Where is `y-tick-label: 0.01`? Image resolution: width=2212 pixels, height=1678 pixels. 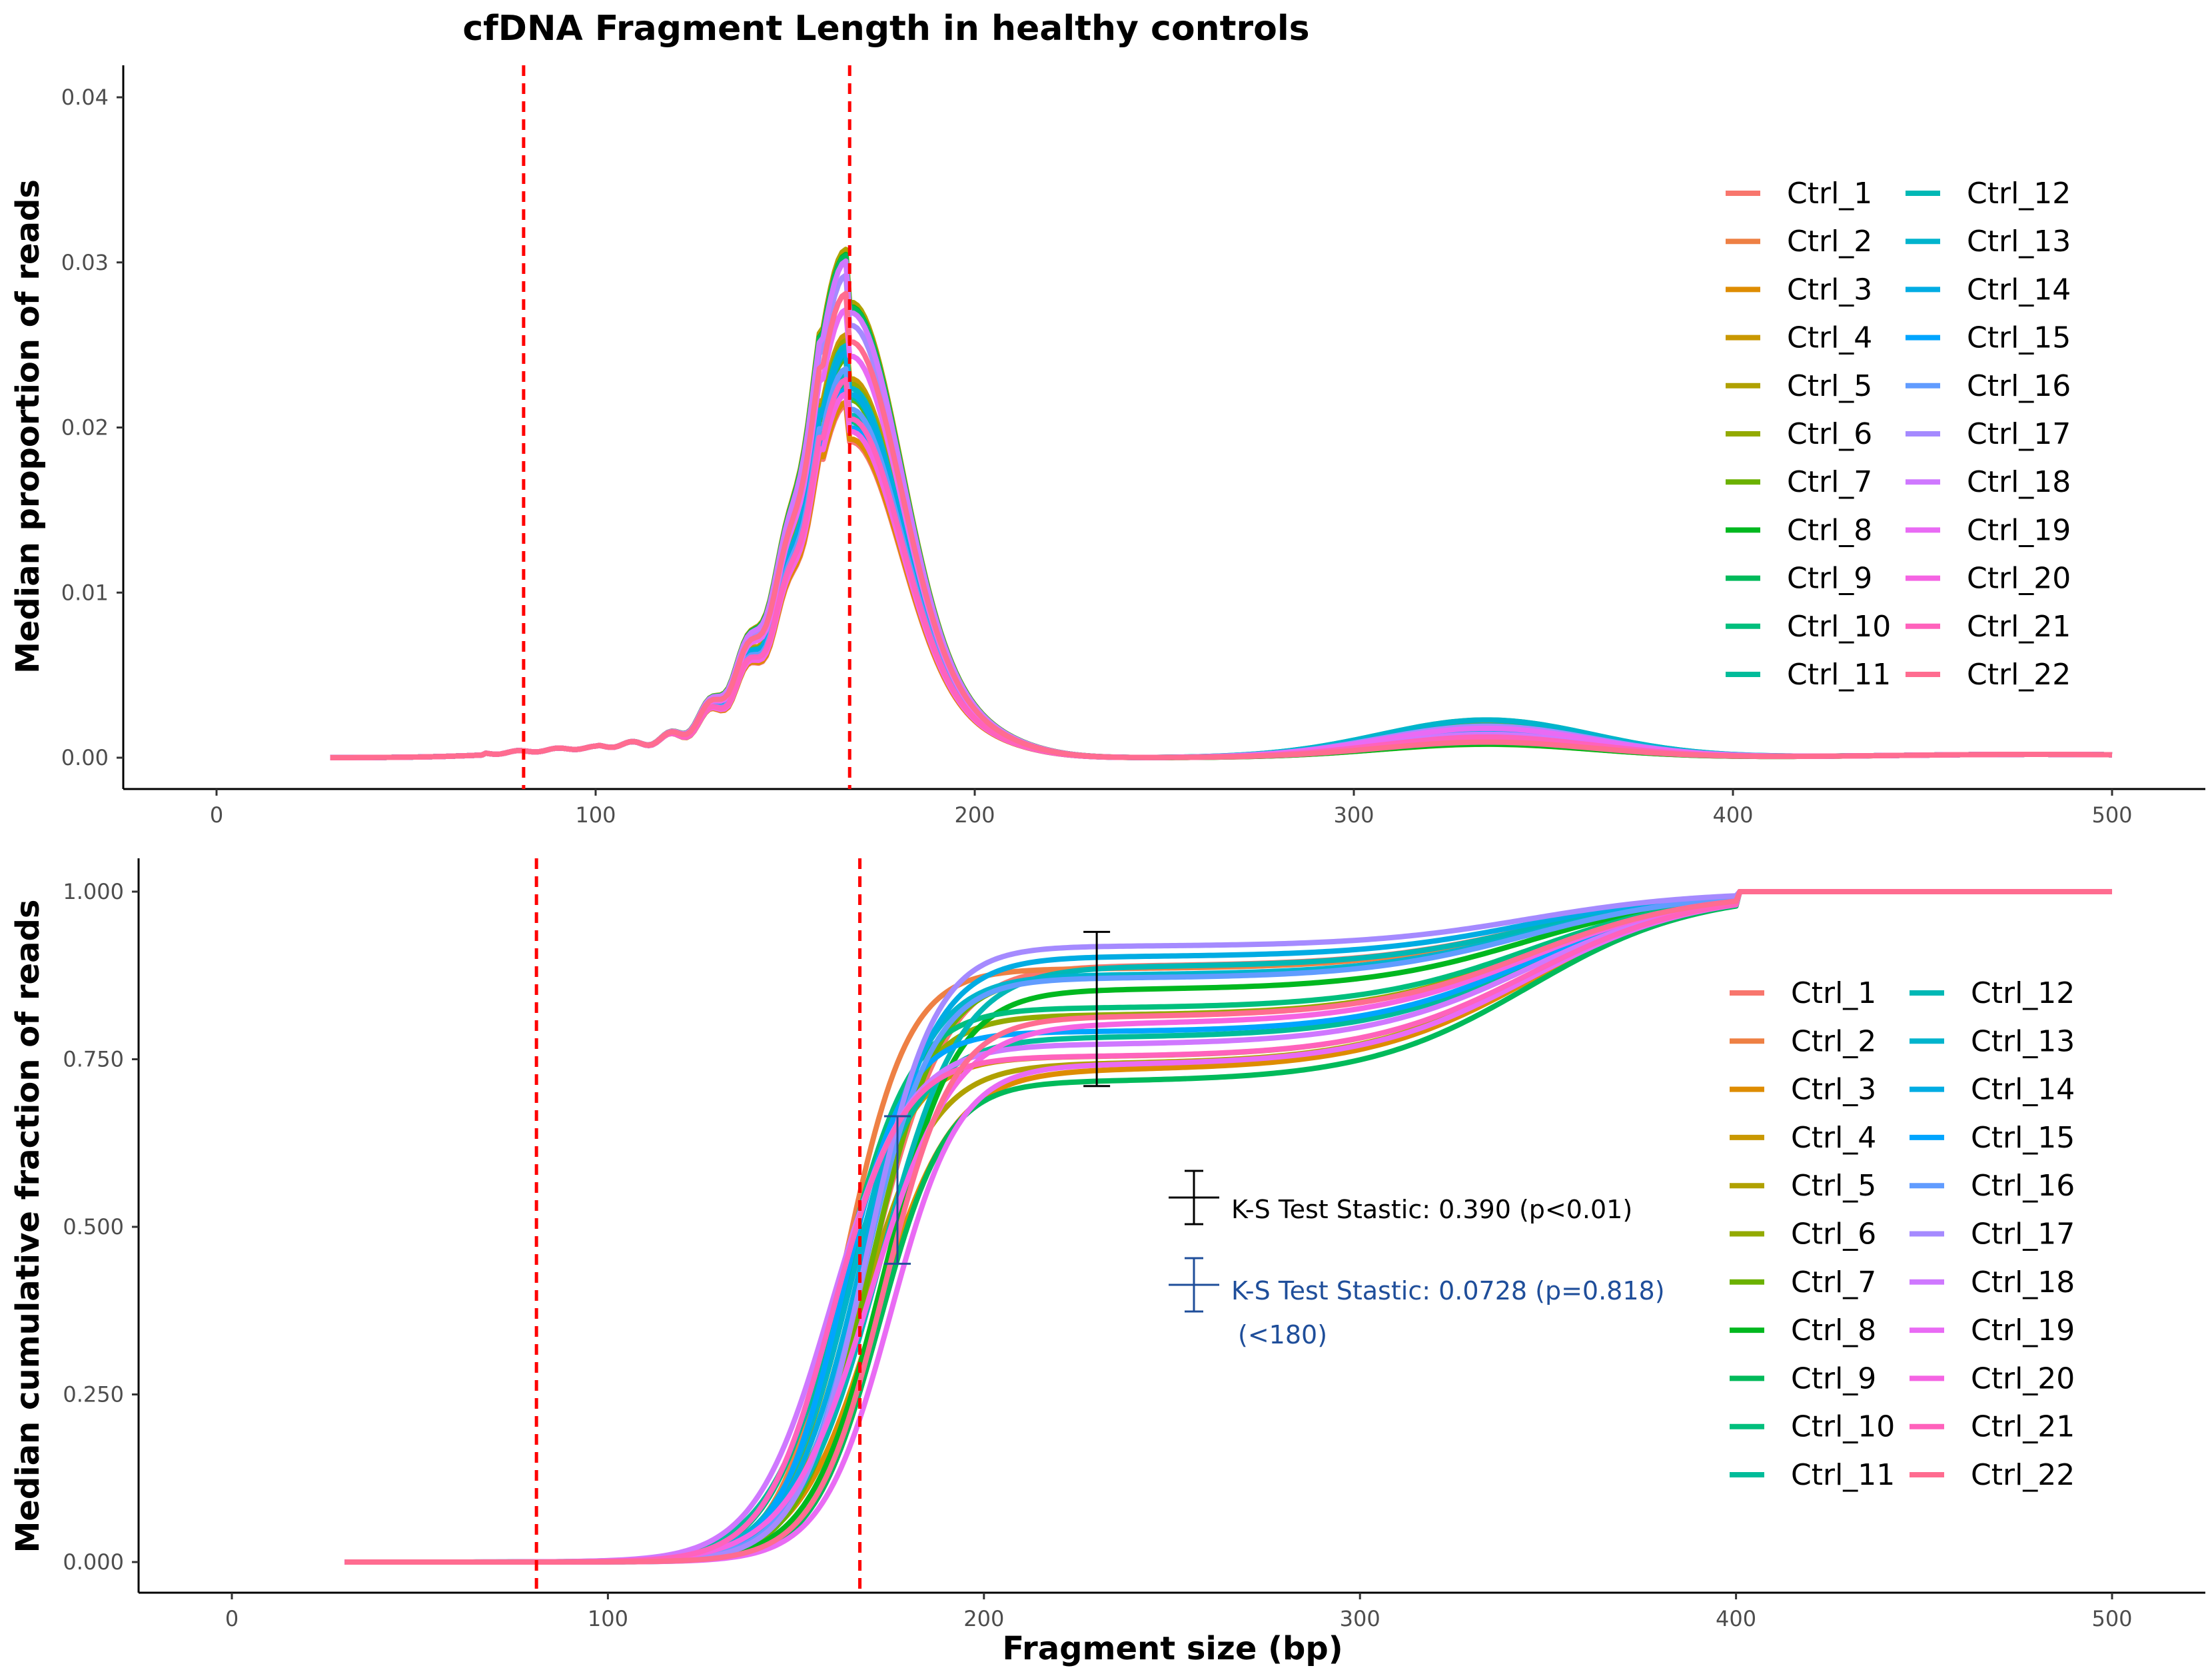 y-tick-label: 0.01 is located at coordinates (85, 593).